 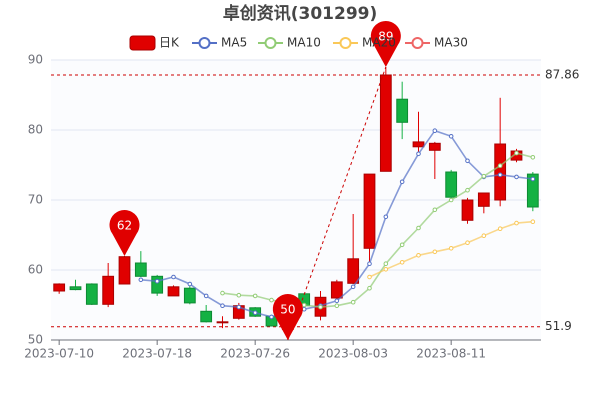 I want to click on mark-line-label: 87.86, so click(x=562, y=74).